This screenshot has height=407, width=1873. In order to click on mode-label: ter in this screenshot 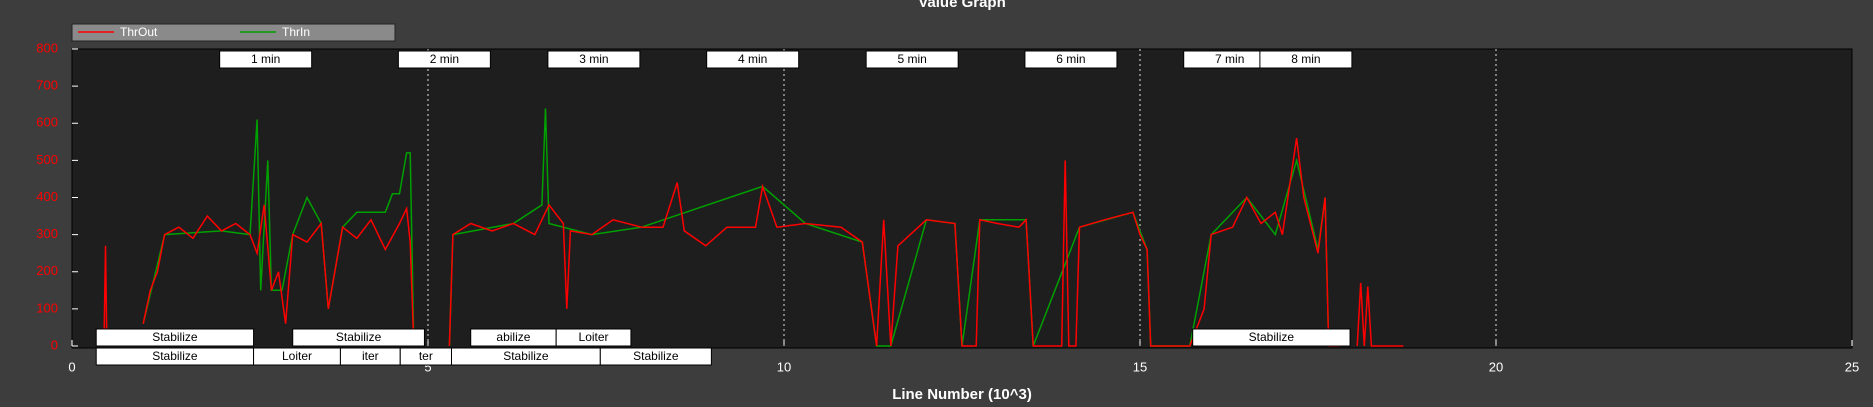, I will do `click(425, 356)`.